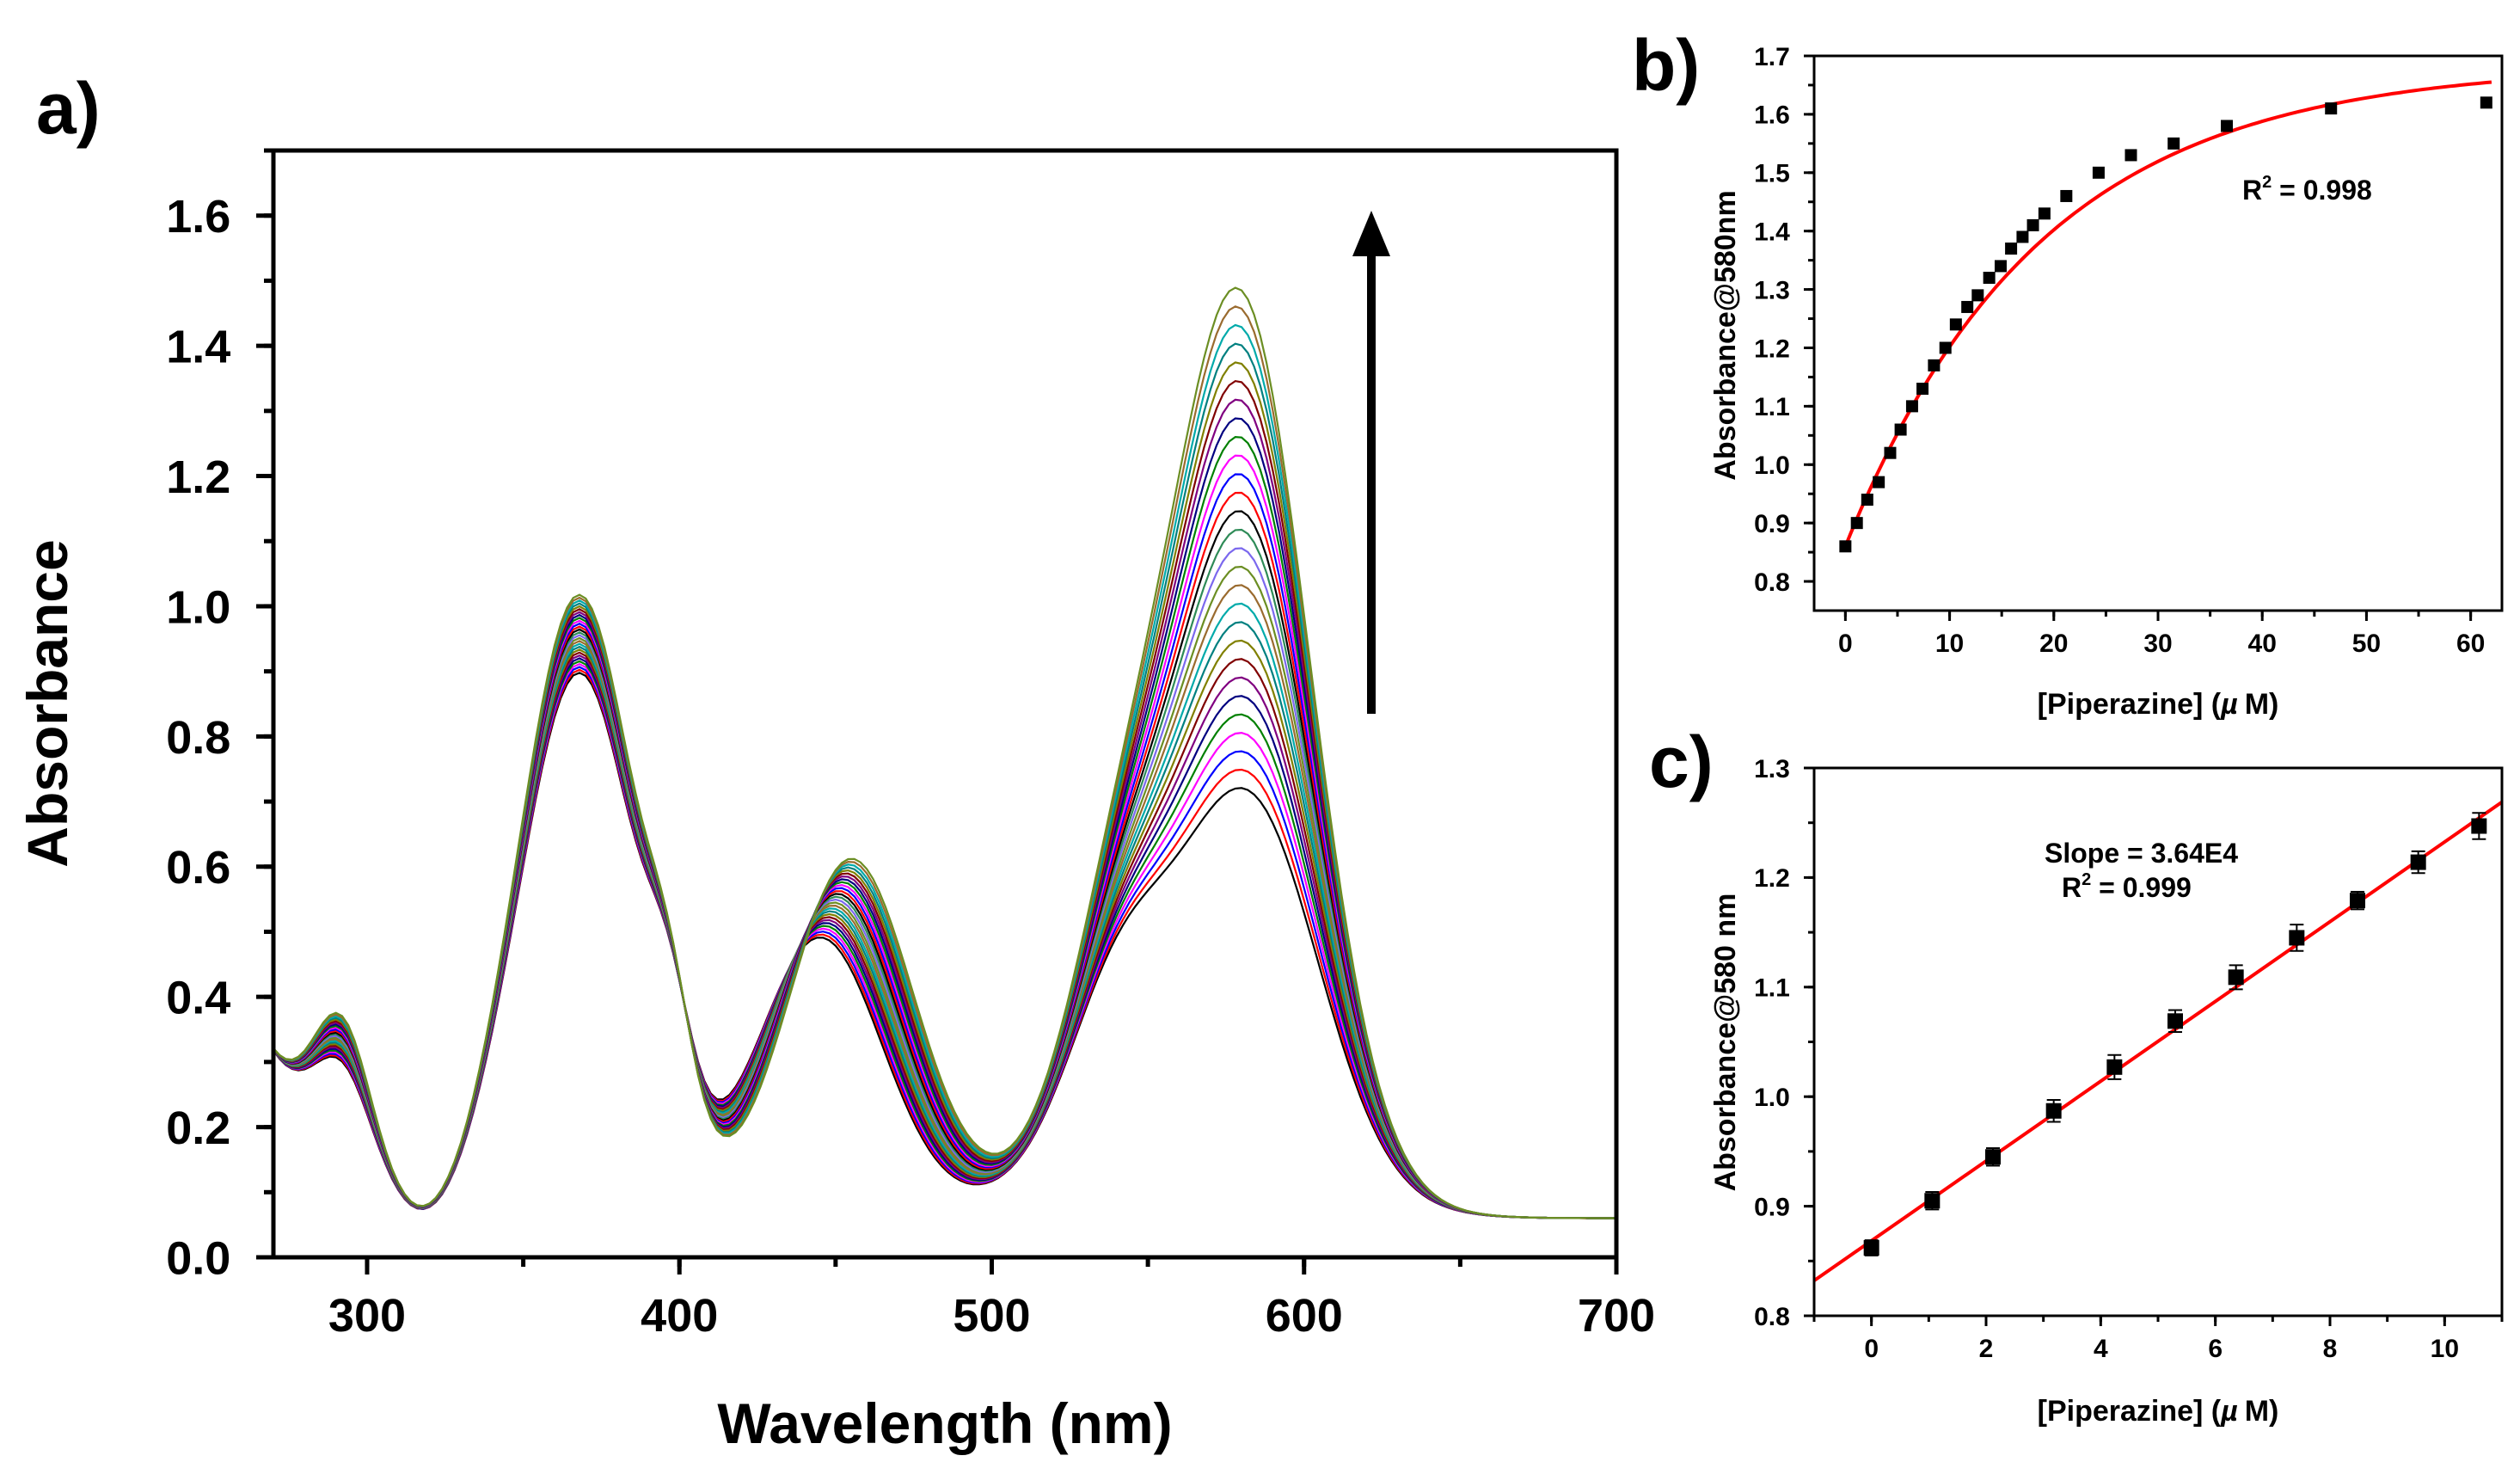 The height and width of the screenshot is (1468, 2520). Describe the element at coordinates (2215, 1349) in the screenshot. I see `panel-c-xtick-label: 6` at that location.